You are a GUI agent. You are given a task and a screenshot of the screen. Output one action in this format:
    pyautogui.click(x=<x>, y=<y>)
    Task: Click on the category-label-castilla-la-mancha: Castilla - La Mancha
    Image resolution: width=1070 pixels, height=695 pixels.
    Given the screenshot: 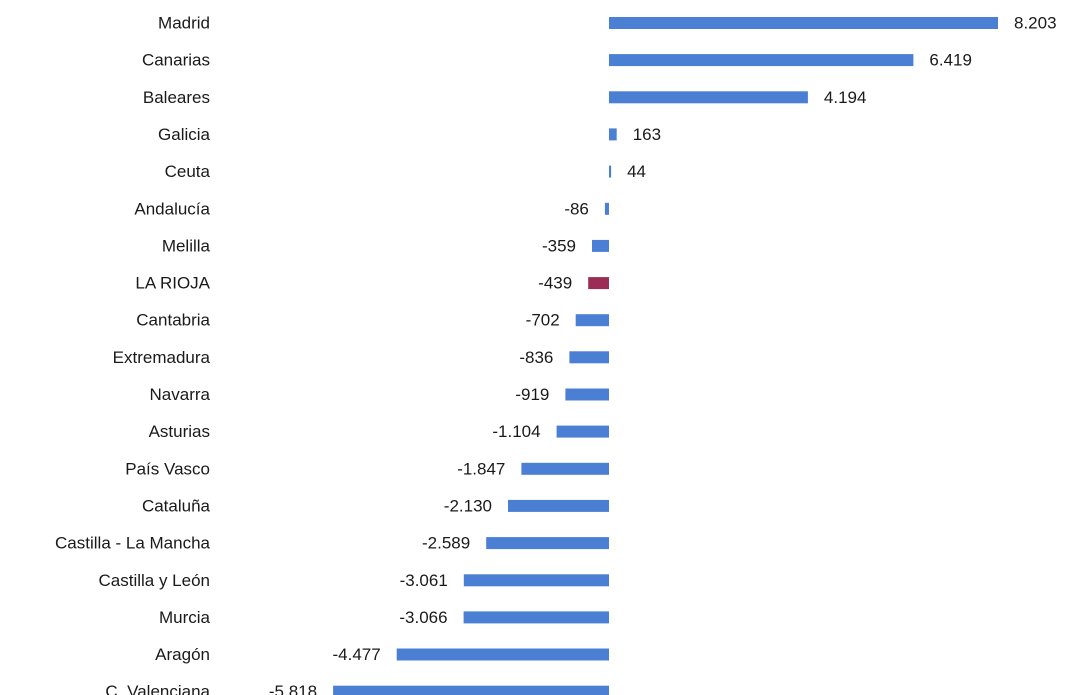 What is the action you would take?
    pyautogui.click(x=133, y=543)
    